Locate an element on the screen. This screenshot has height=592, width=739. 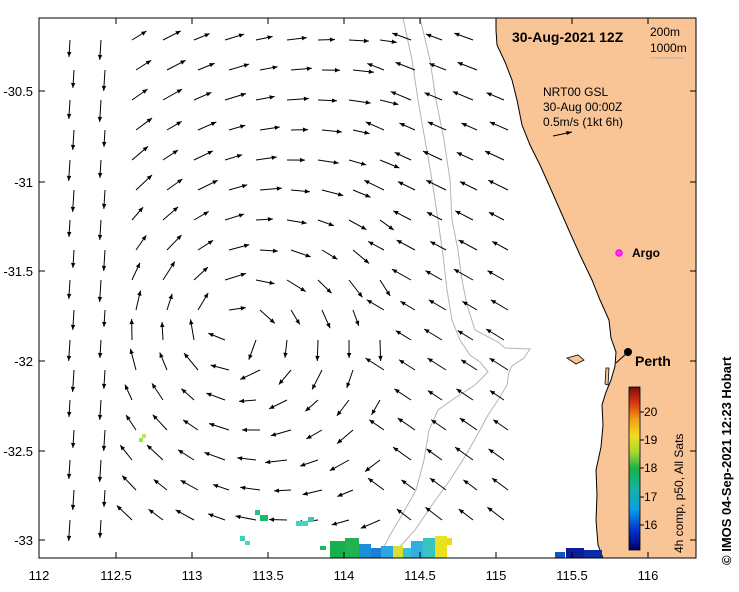
current-legend-arrowhead is located at coordinates (569, 133).